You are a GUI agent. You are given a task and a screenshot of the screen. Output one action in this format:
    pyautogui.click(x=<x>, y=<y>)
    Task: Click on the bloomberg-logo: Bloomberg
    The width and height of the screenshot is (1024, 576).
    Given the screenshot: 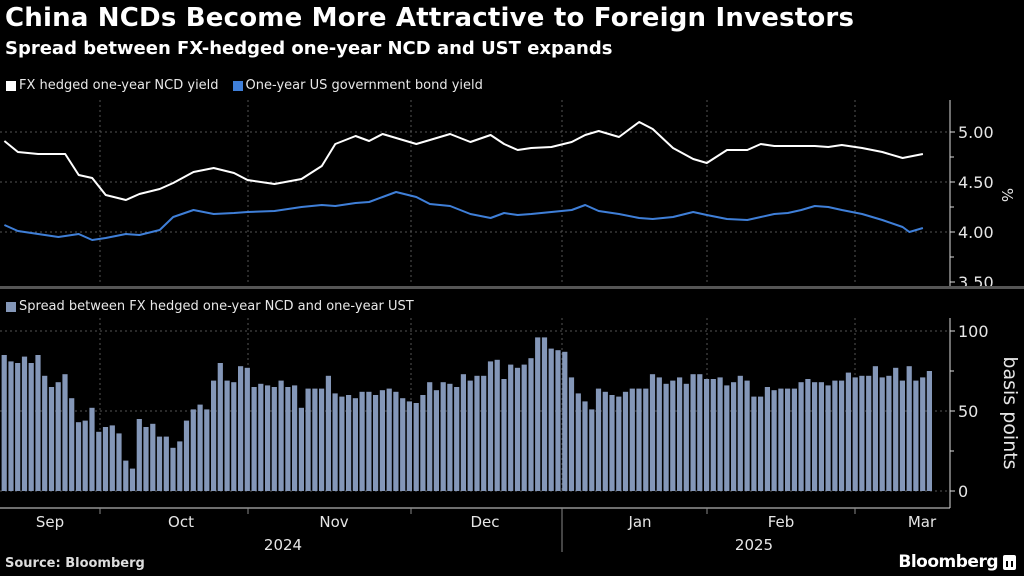 What is the action you would take?
    pyautogui.click(x=957, y=562)
    